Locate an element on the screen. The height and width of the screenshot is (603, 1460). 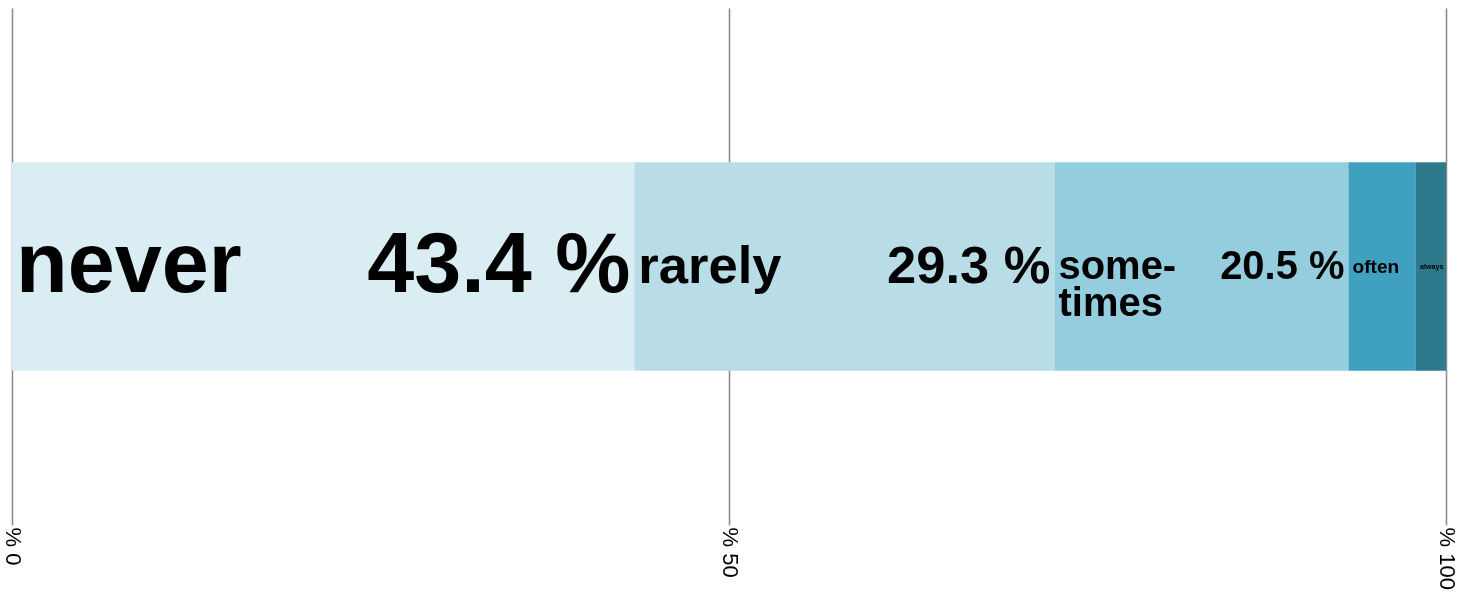
series-label: some-times is located at coordinates (1117, 283).